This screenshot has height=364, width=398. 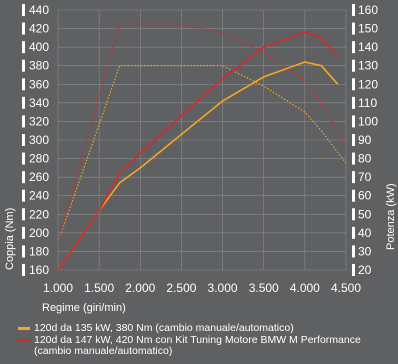 I want to click on y-right-tick-labels: 20 30 40 50 60 70 80 90 100 110 120 130 140 150 160, so click(x=365, y=140).